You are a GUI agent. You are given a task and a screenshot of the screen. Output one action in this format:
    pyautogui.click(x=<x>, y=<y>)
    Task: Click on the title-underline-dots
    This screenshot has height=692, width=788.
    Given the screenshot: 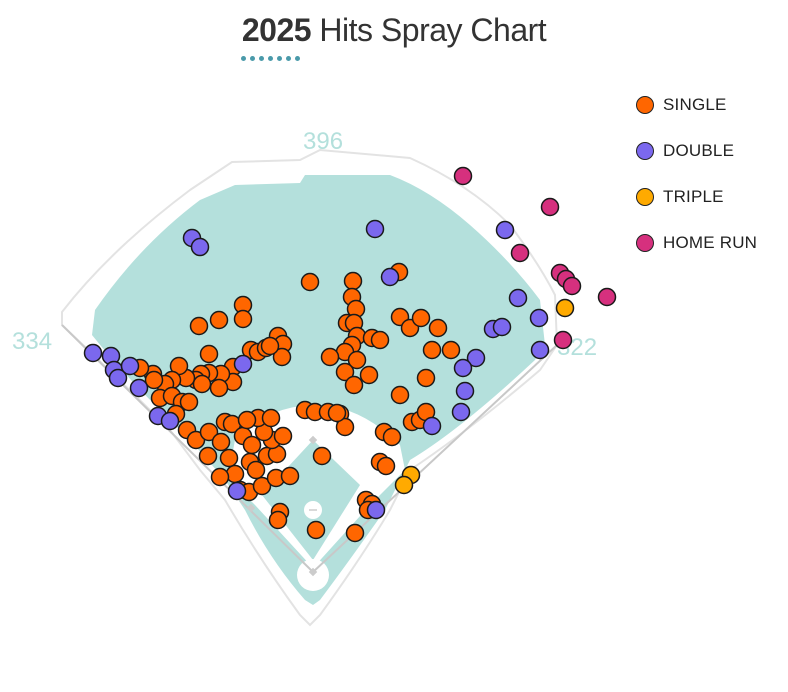 What is the action you would take?
    pyautogui.click(x=270, y=59)
    